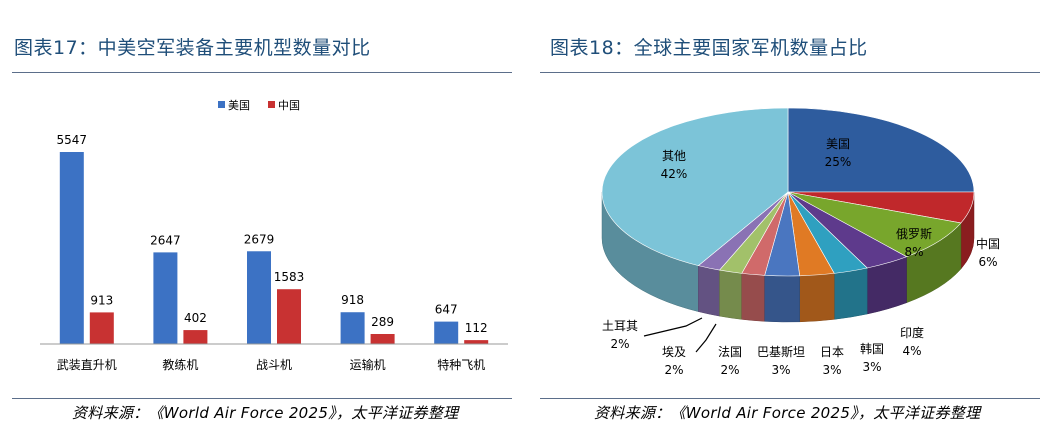 This screenshot has height=434, width=1048. What do you see at coordinates (781, 352) in the screenshot?
I see `pie-label: 巴基斯坦` at bounding box center [781, 352].